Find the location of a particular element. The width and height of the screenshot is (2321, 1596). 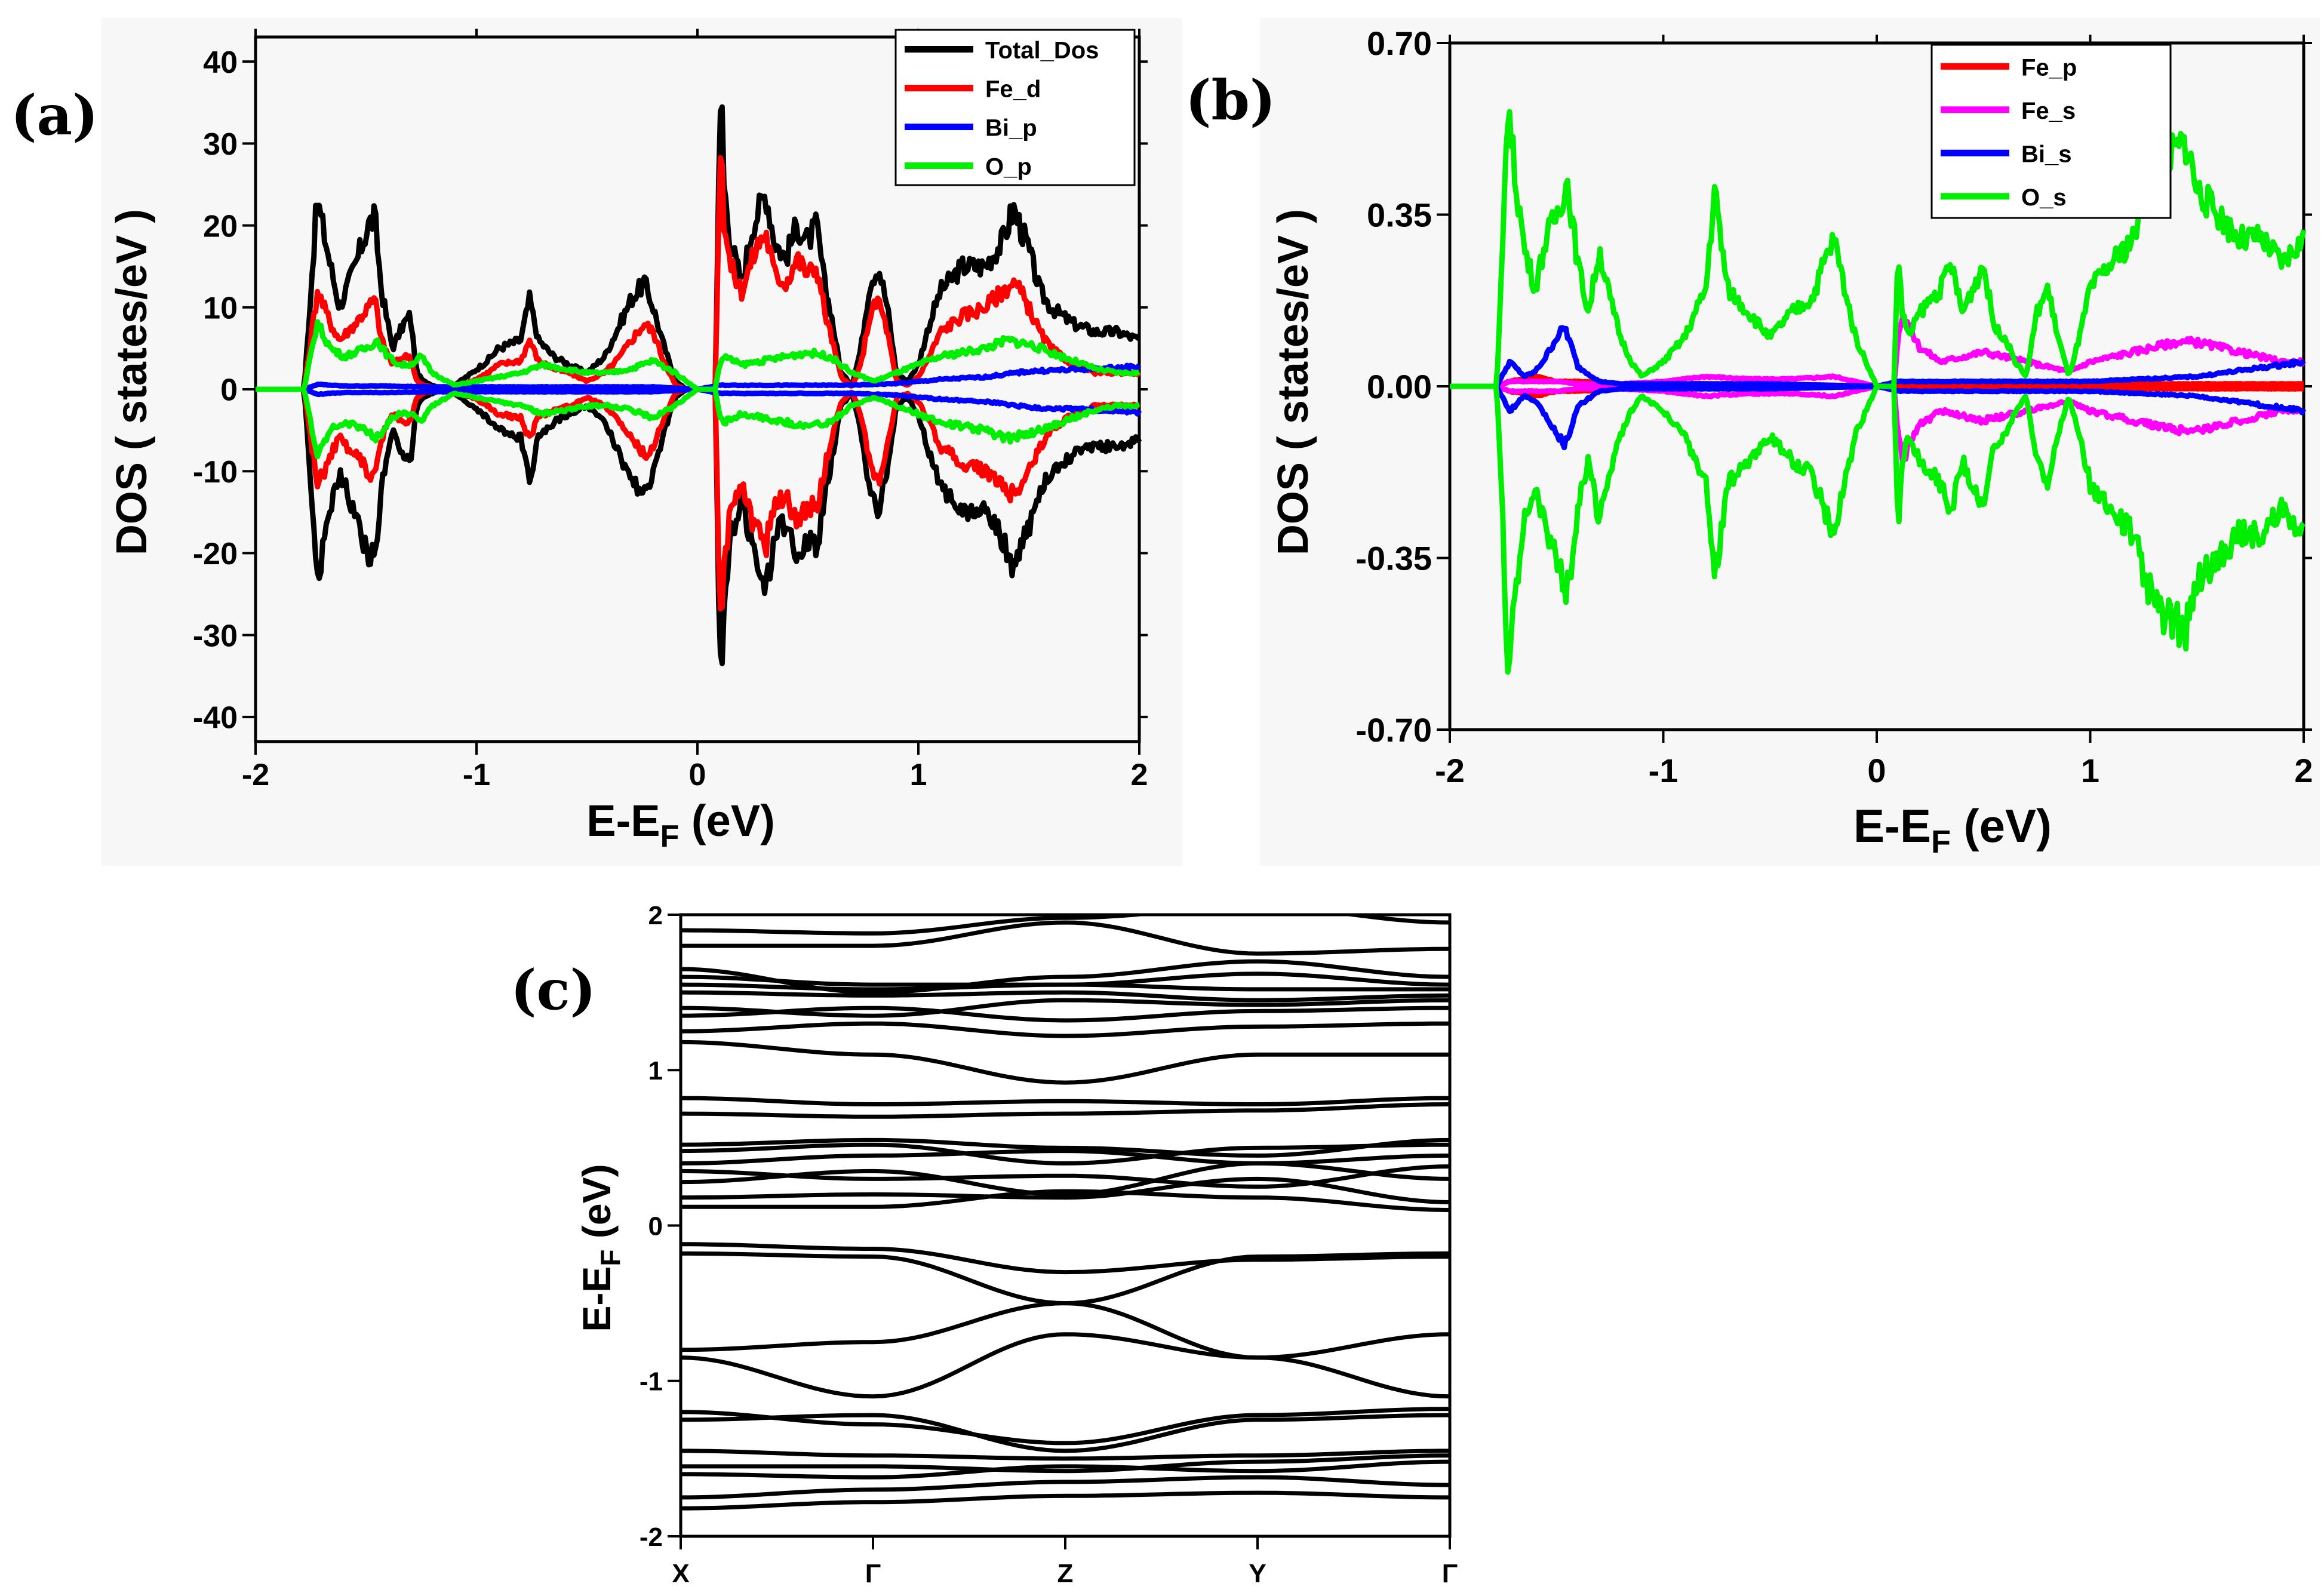

panel-a-x-axis-title: E-EF (eV) is located at coordinates (680, 825).